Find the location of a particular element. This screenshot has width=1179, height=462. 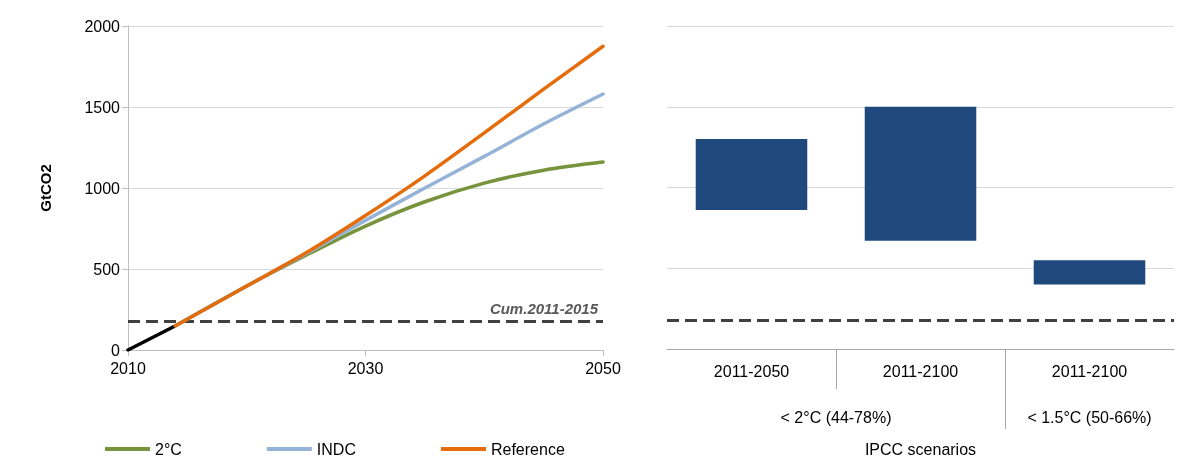

x-axis-title: IPCC scenarios is located at coordinates (920, 449).